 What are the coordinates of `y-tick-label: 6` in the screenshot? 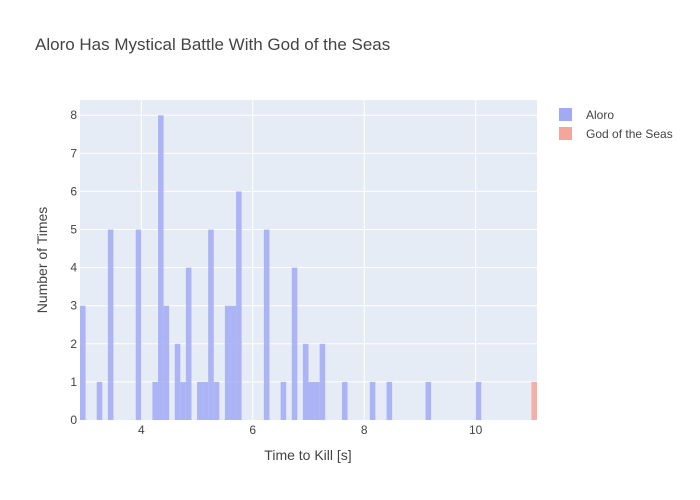 It's located at (73, 191).